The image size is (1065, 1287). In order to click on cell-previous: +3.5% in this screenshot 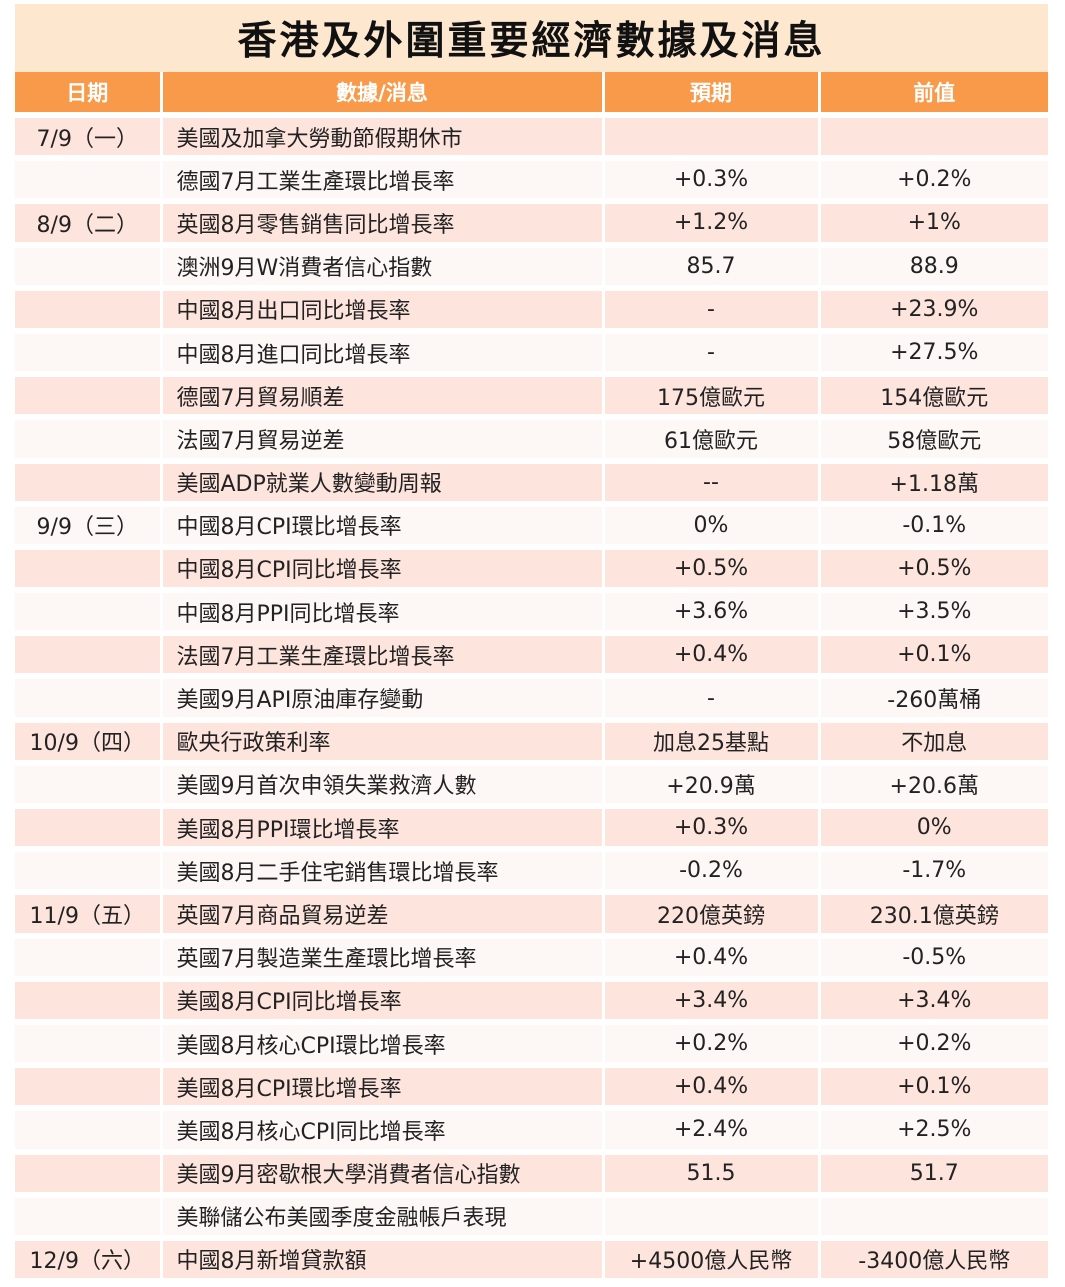, I will do `click(933, 613)`.